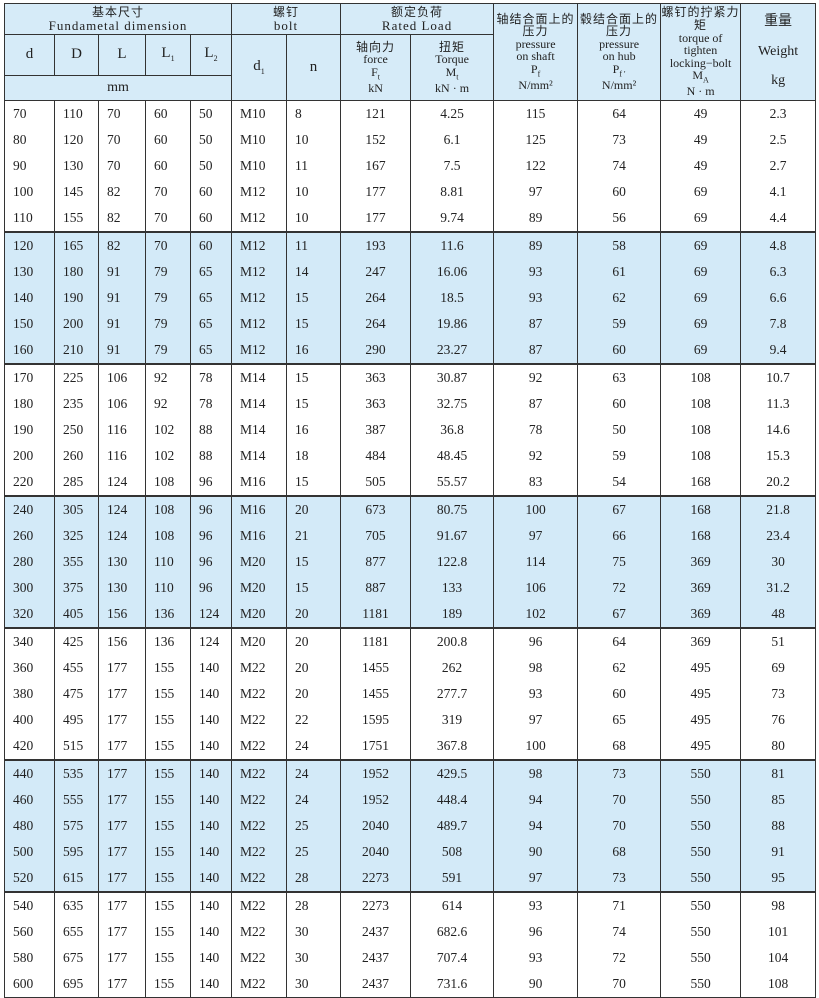  Describe the element at coordinates (259, 430) in the screenshot. I see `cell-d1: M14` at that location.